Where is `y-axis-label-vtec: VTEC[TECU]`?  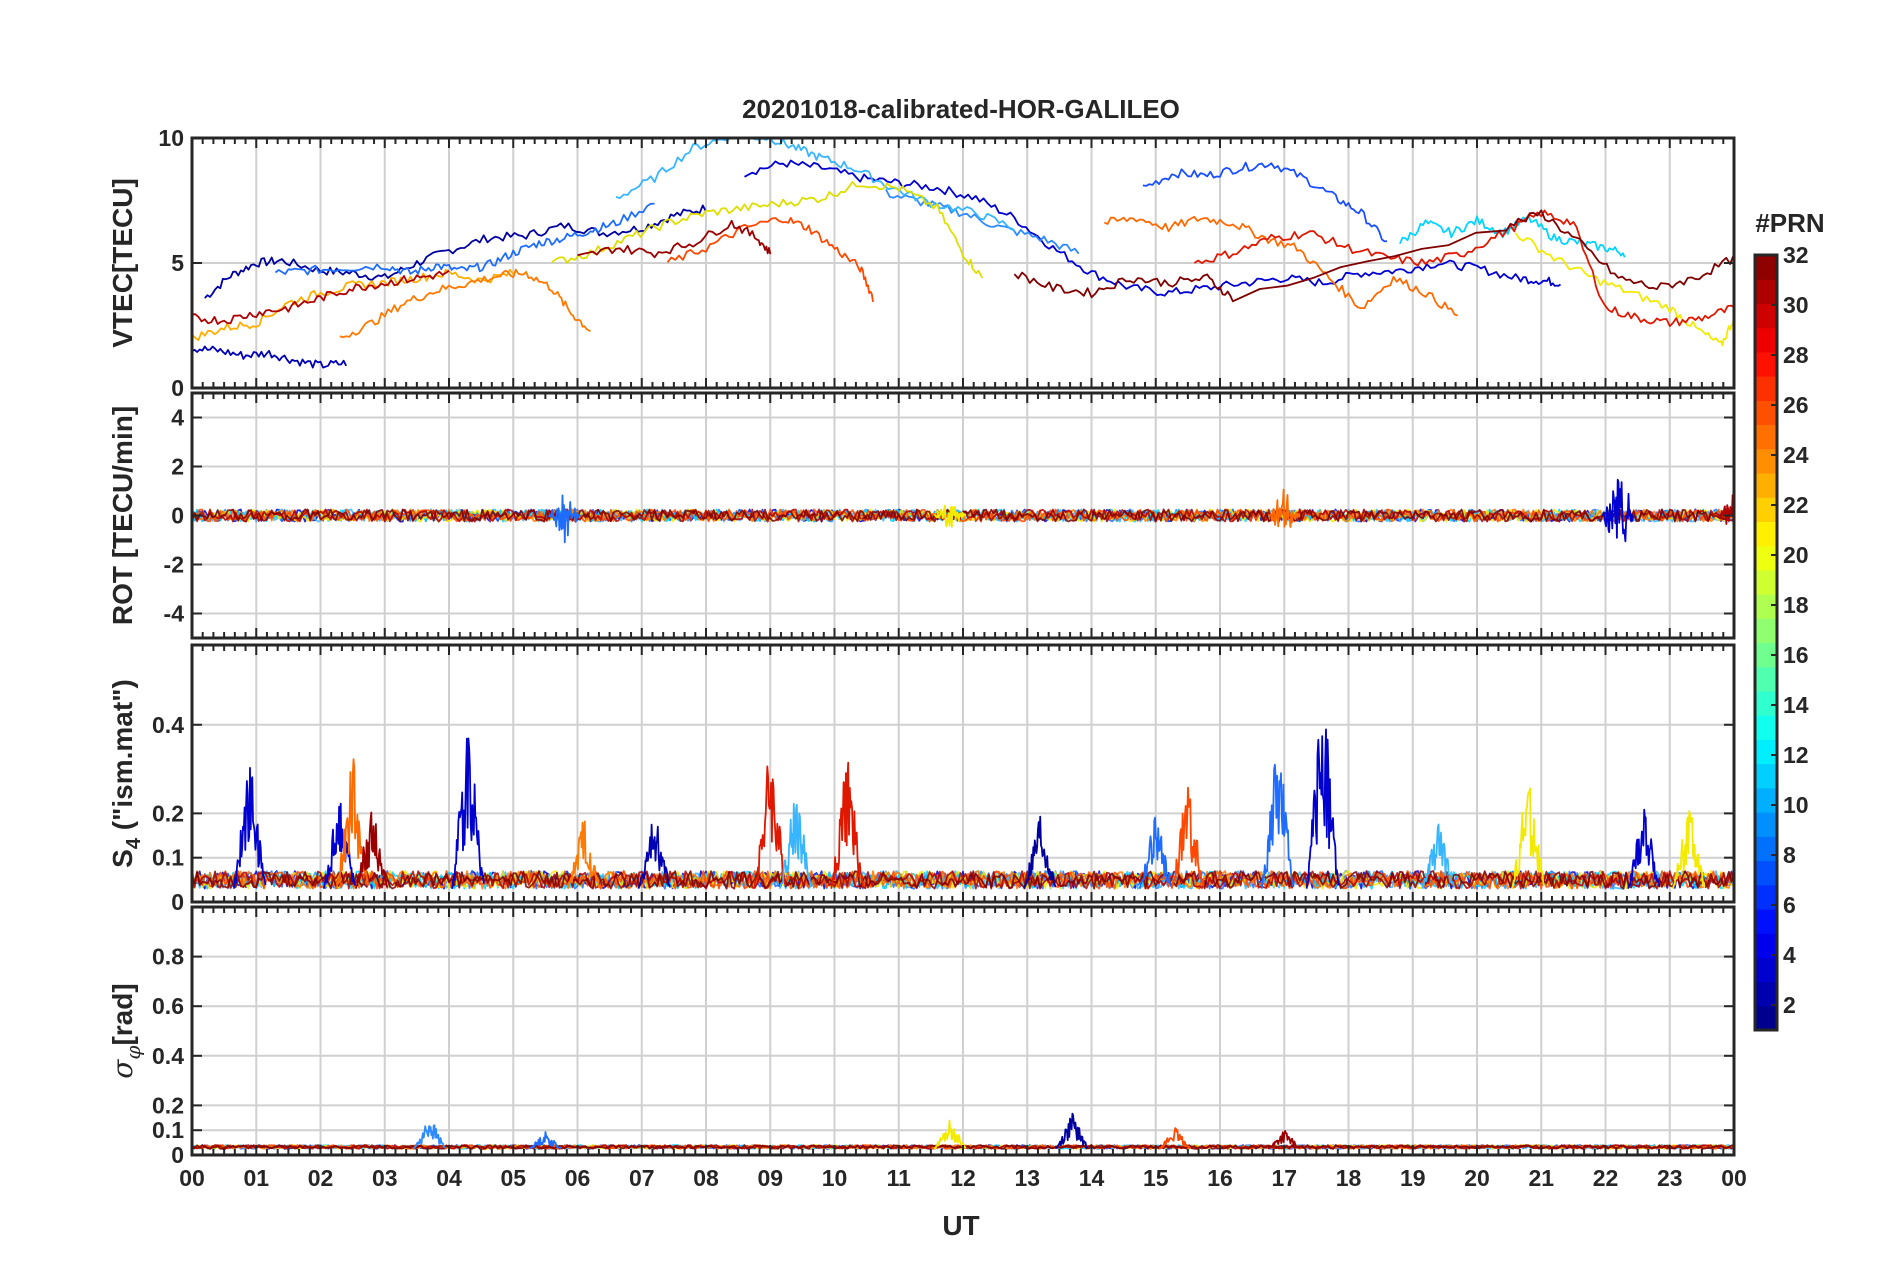 y-axis-label-vtec: VTEC[TECU] is located at coordinates (122, 263).